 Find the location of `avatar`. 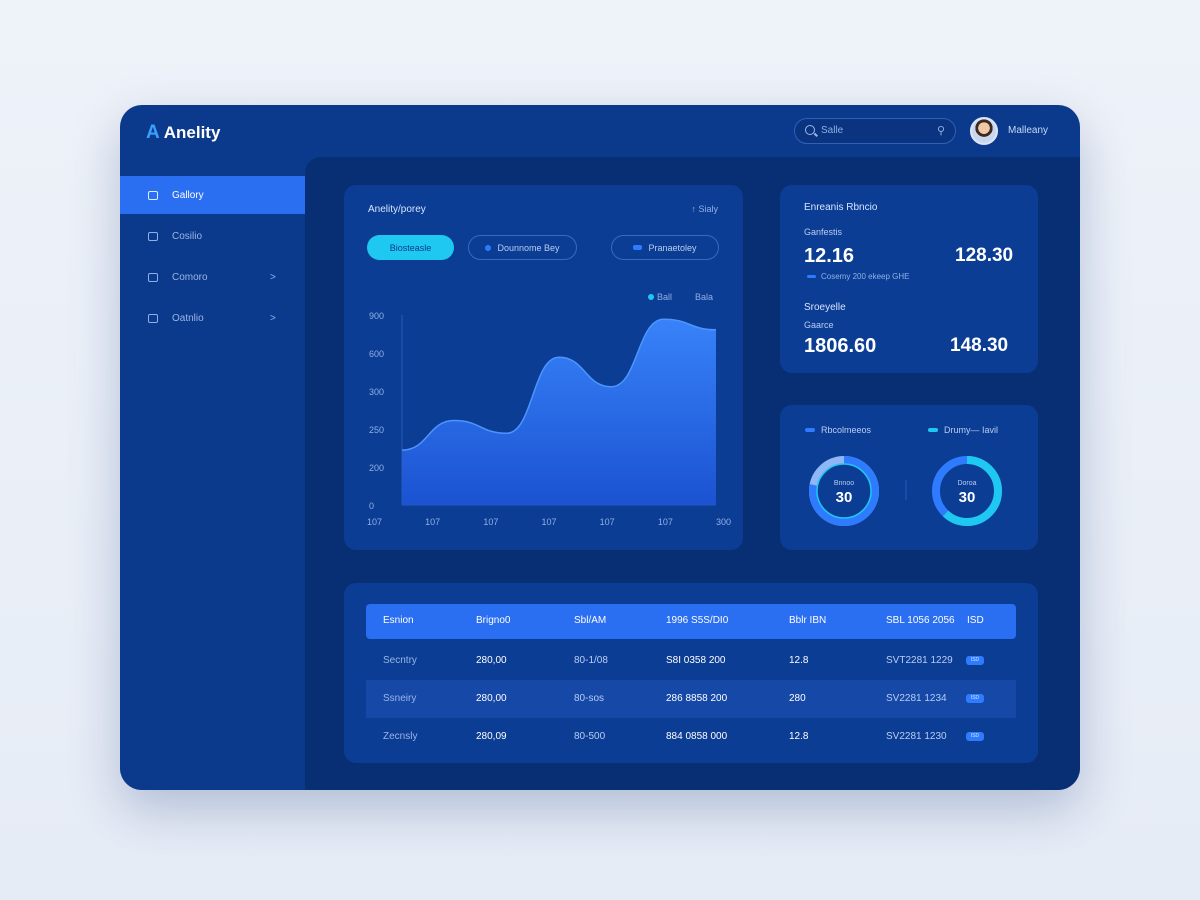

avatar is located at coordinates (984, 131).